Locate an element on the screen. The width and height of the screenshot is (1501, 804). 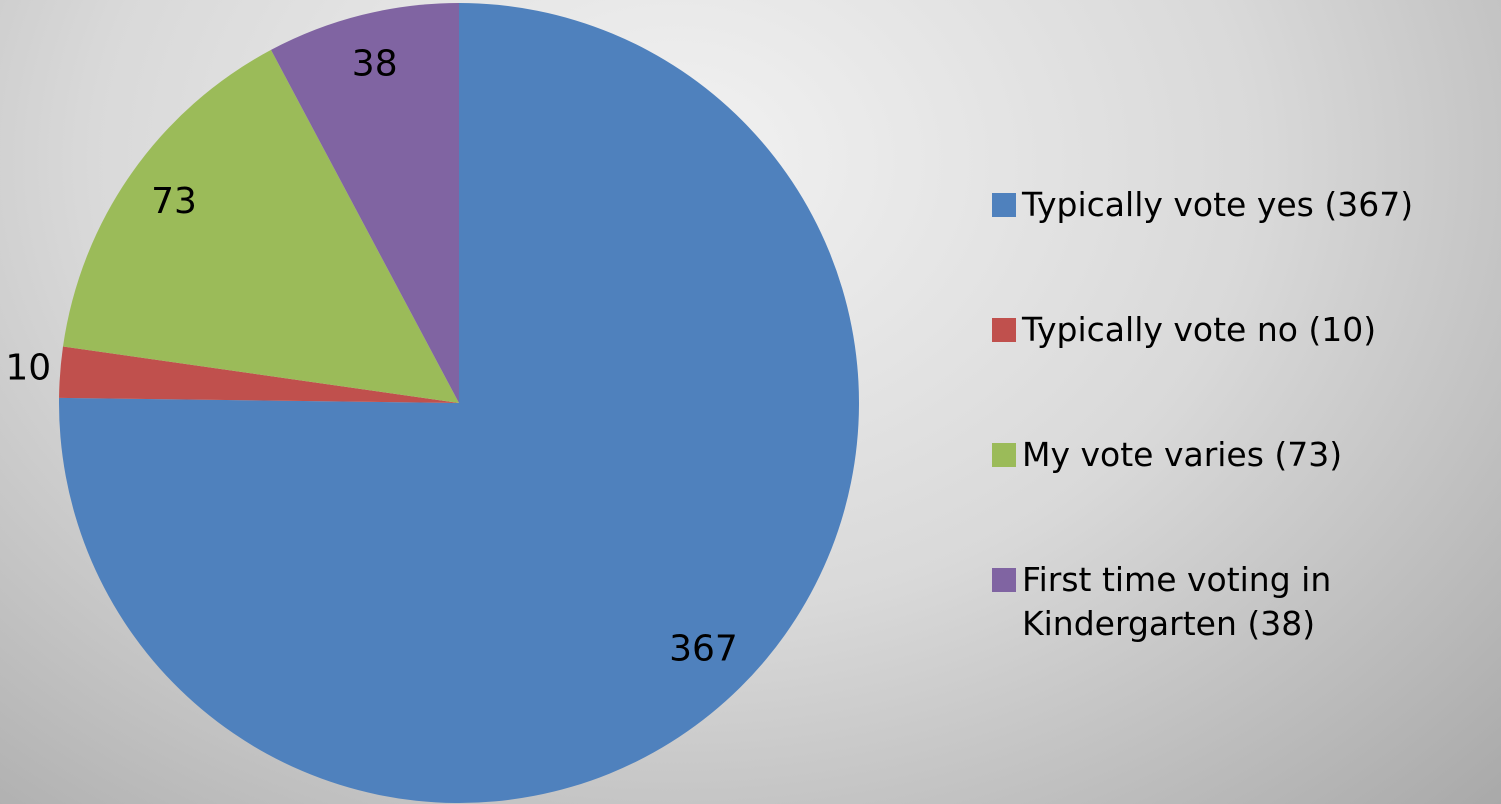
legend-label: First time voting in Kindergarten (38) is located at coordinates (1177, 601).